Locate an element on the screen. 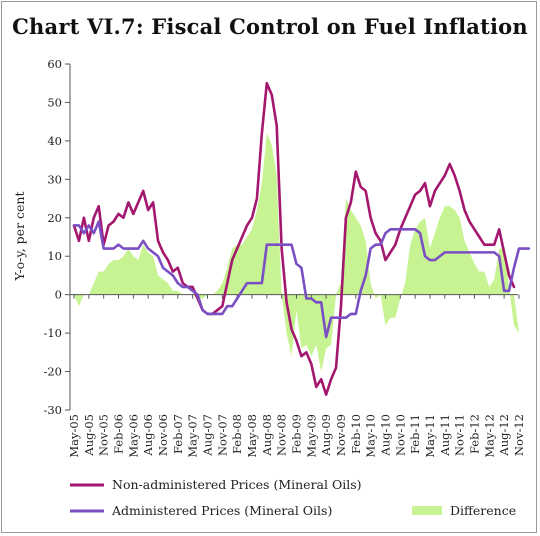  x-tick-label: Feb-11 is located at coordinates (415, 434).